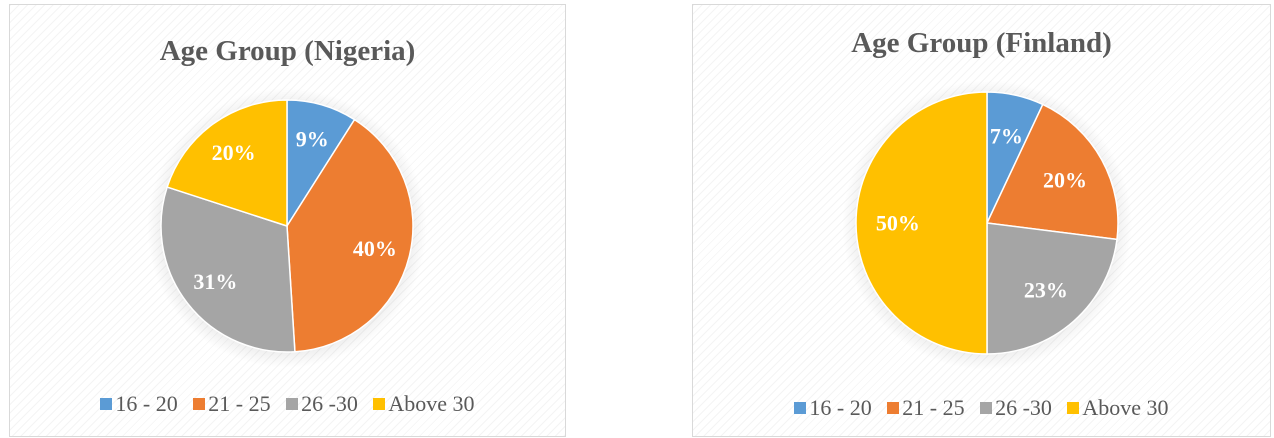 The width and height of the screenshot is (1274, 438). Describe the element at coordinates (1046, 289) in the screenshot. I see `data-label-26-30: 23%` at that location.